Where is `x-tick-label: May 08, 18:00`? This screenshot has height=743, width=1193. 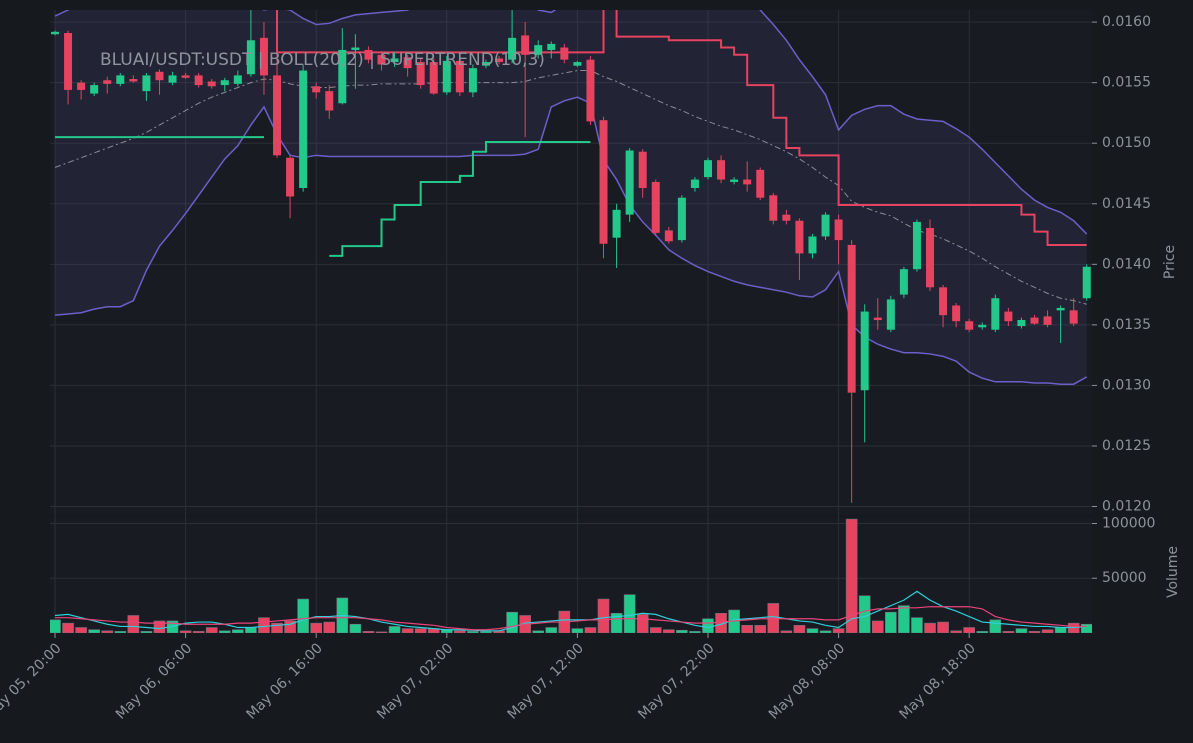
x-tick-label: May 08, 18:00 is located at coordinates (938, 681).